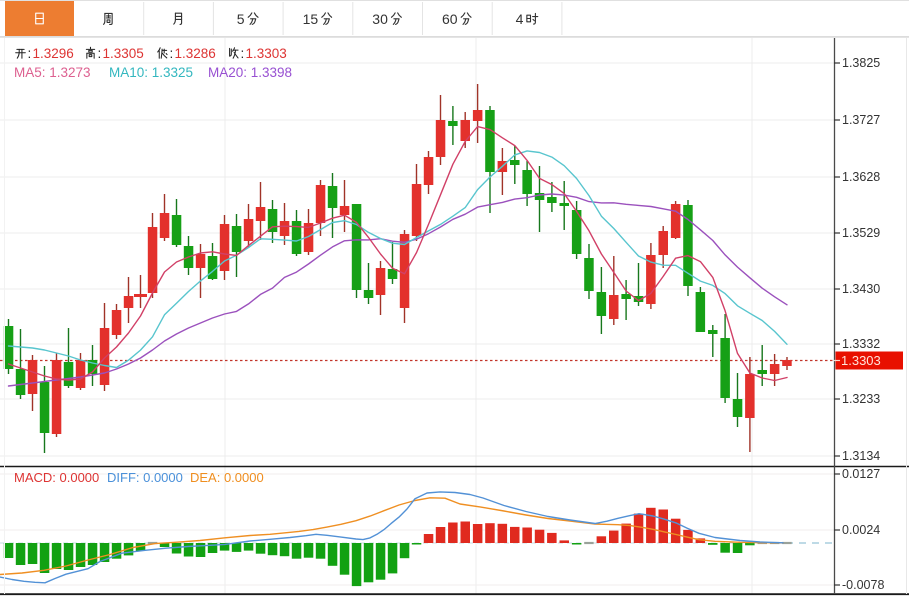 The image size is (909, 604). What do you see at coordinates (861, 63) in the screenshot?
I see `svg-text: 1.3825` at bounding box center [861, 63].